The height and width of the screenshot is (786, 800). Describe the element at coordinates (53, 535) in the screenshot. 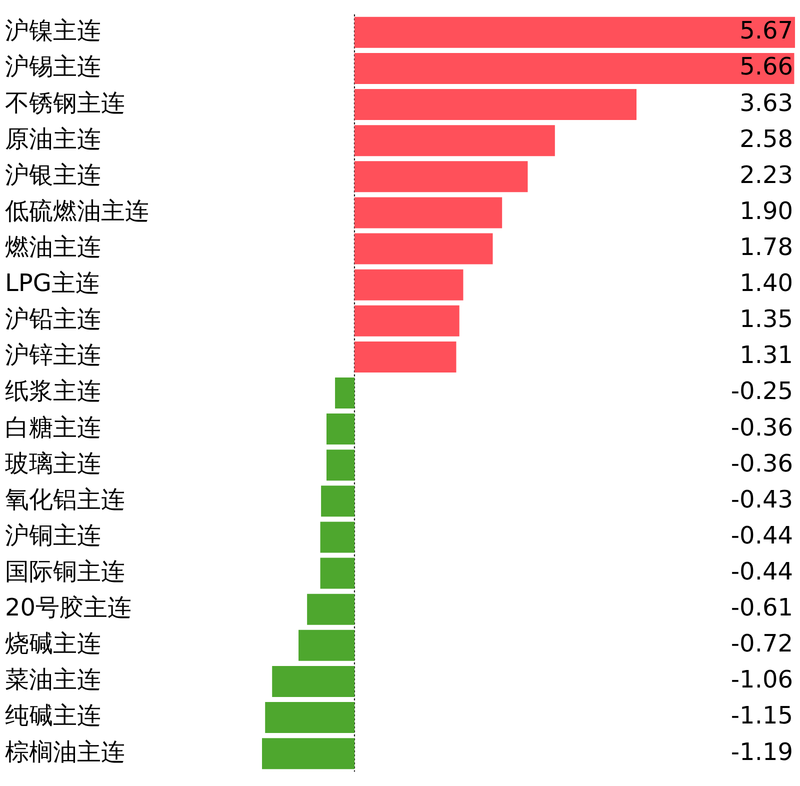

I see `y-tick-label: 沪铜主连` at that location.